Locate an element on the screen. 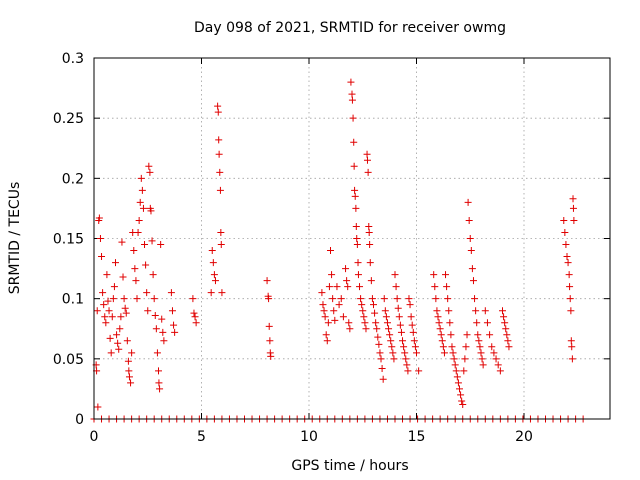  x-axis-title: GPS time / hours is located at coordinates (349, 466).